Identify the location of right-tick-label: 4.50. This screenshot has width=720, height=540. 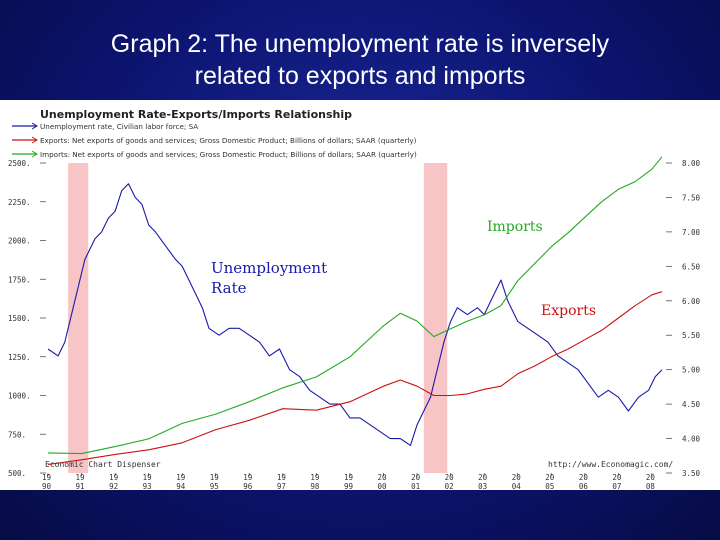
(691, 404).